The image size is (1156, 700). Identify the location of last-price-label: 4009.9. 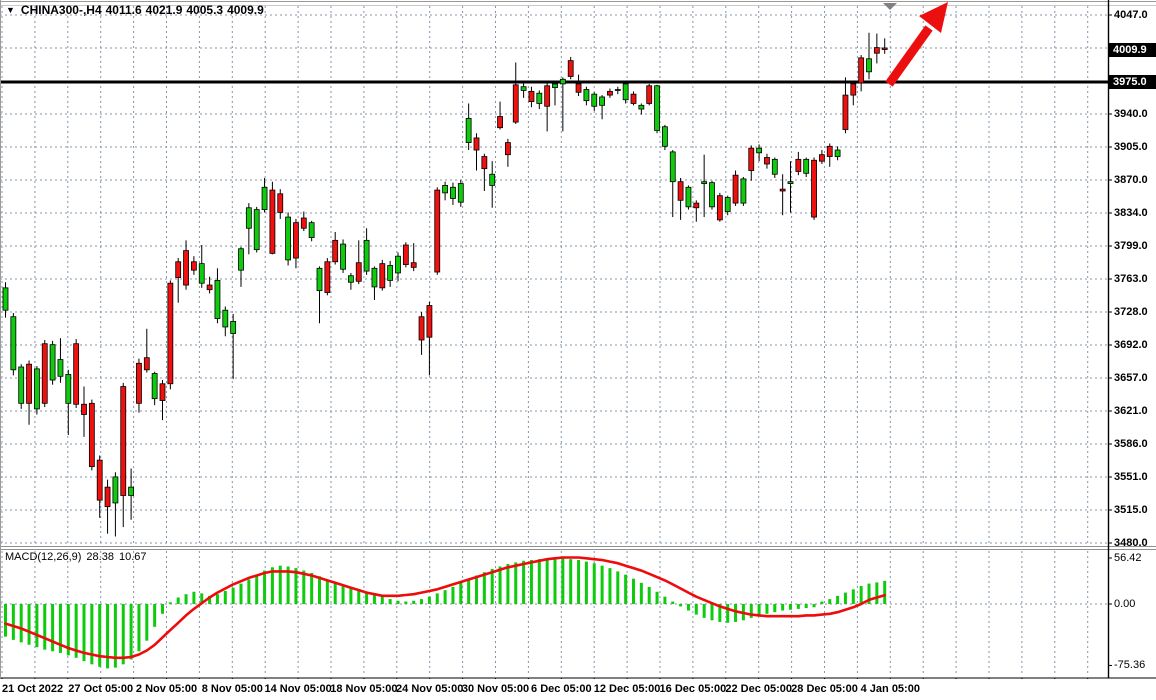
(1132, 49).